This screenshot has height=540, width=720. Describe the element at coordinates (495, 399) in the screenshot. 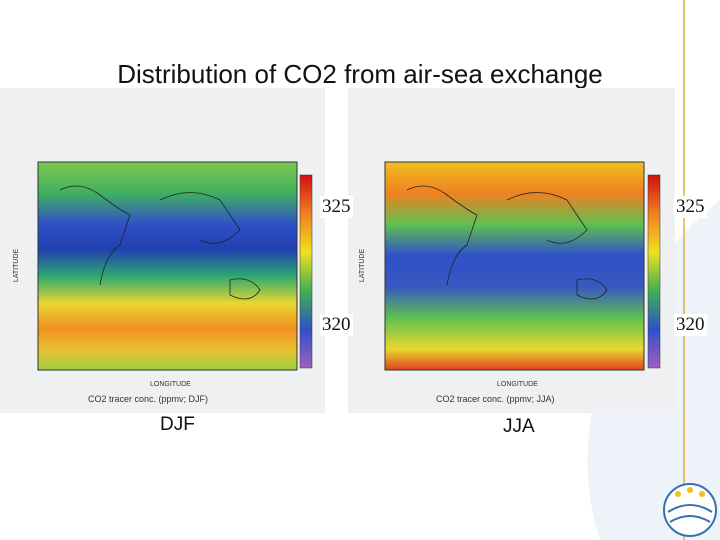

I see `map-caption: CO2 tracer conc. (ppmv; JJA)` at that location.